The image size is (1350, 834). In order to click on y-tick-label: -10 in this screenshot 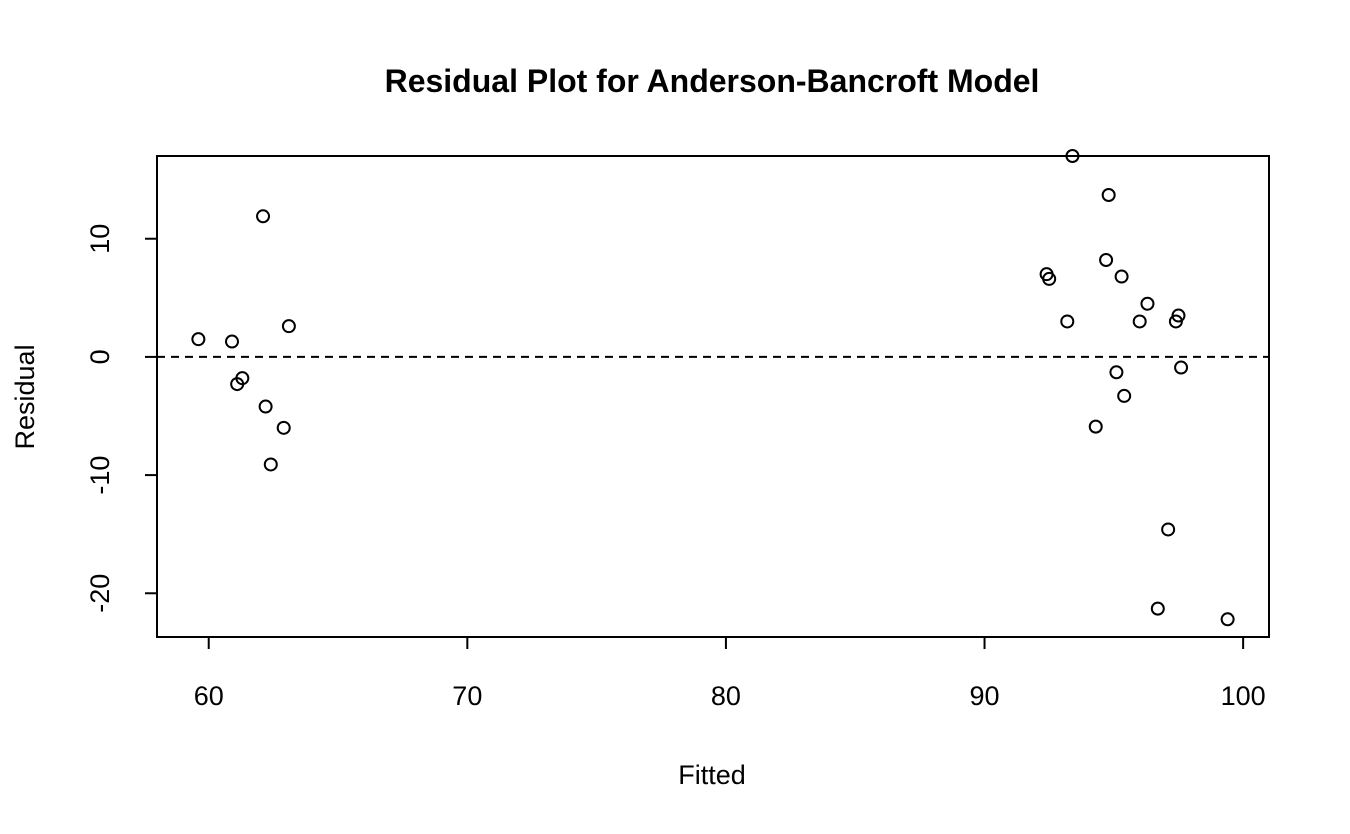, I will do `click(100, 475)`.